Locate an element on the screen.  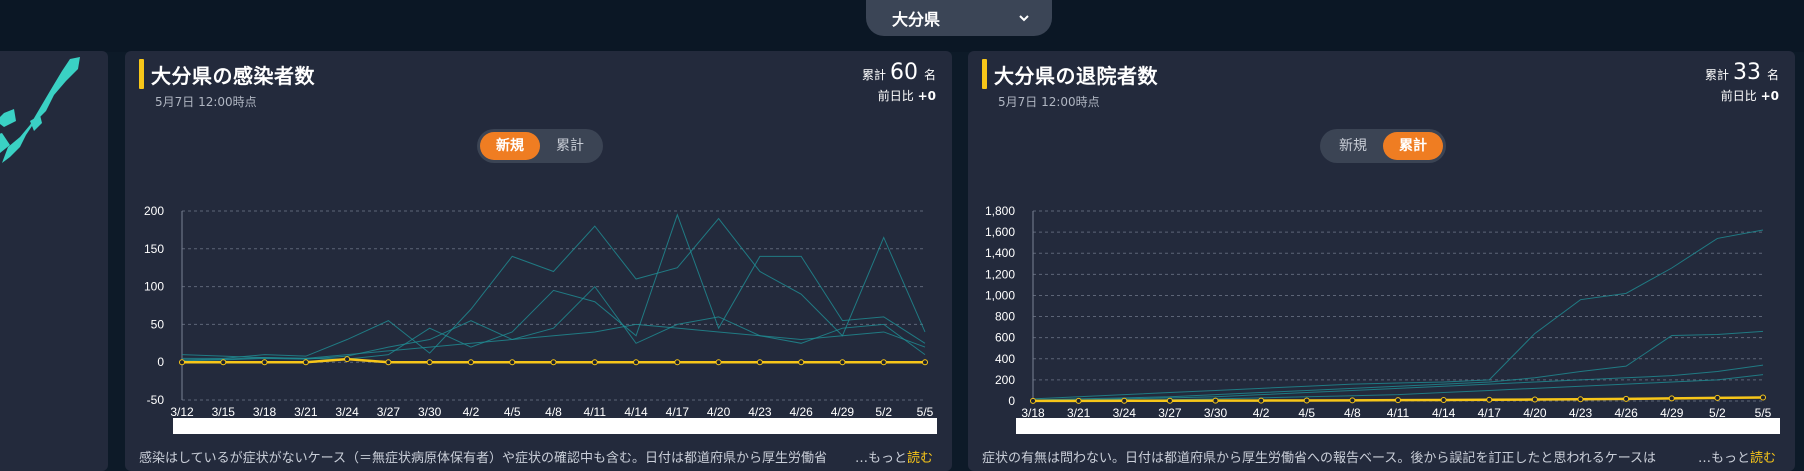
x-tick-label: 3/18 is located at coordinates (265, 412).